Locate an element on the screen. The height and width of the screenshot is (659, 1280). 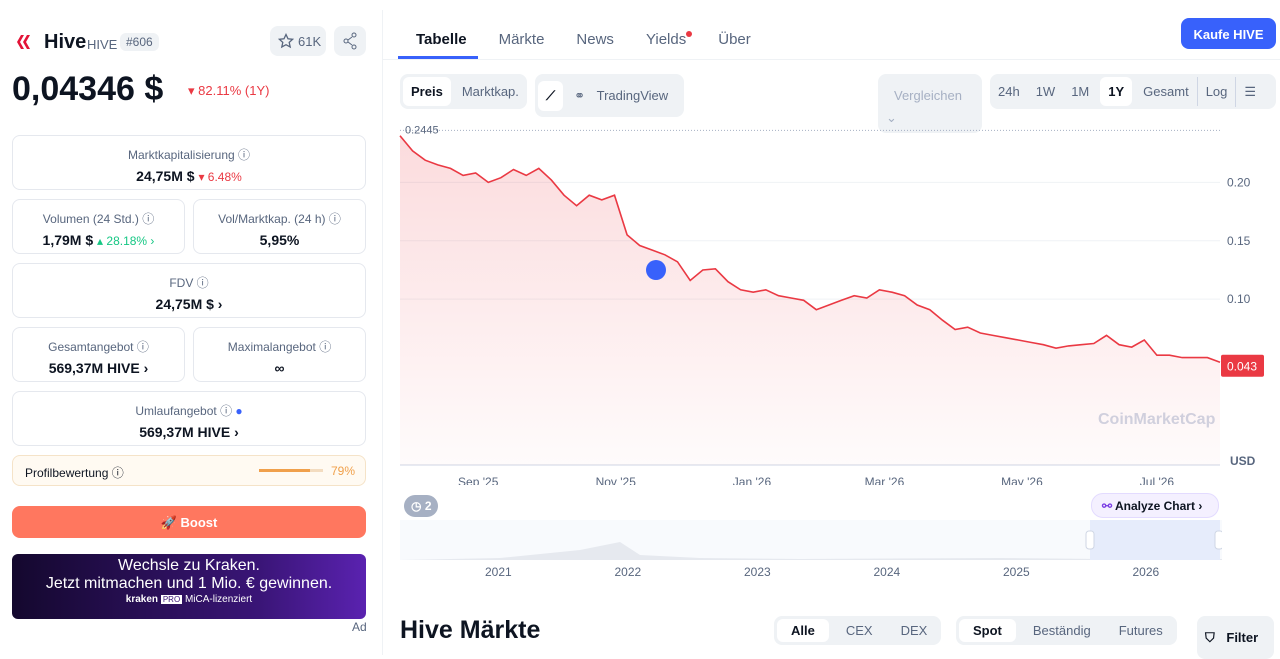
log-button: Log is located at coordinates (1216, 91).